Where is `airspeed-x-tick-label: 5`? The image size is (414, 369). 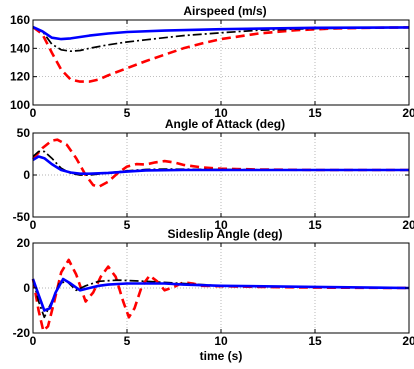 airspeed-x-tick-label: 5 is located at coordinates (127, 113).